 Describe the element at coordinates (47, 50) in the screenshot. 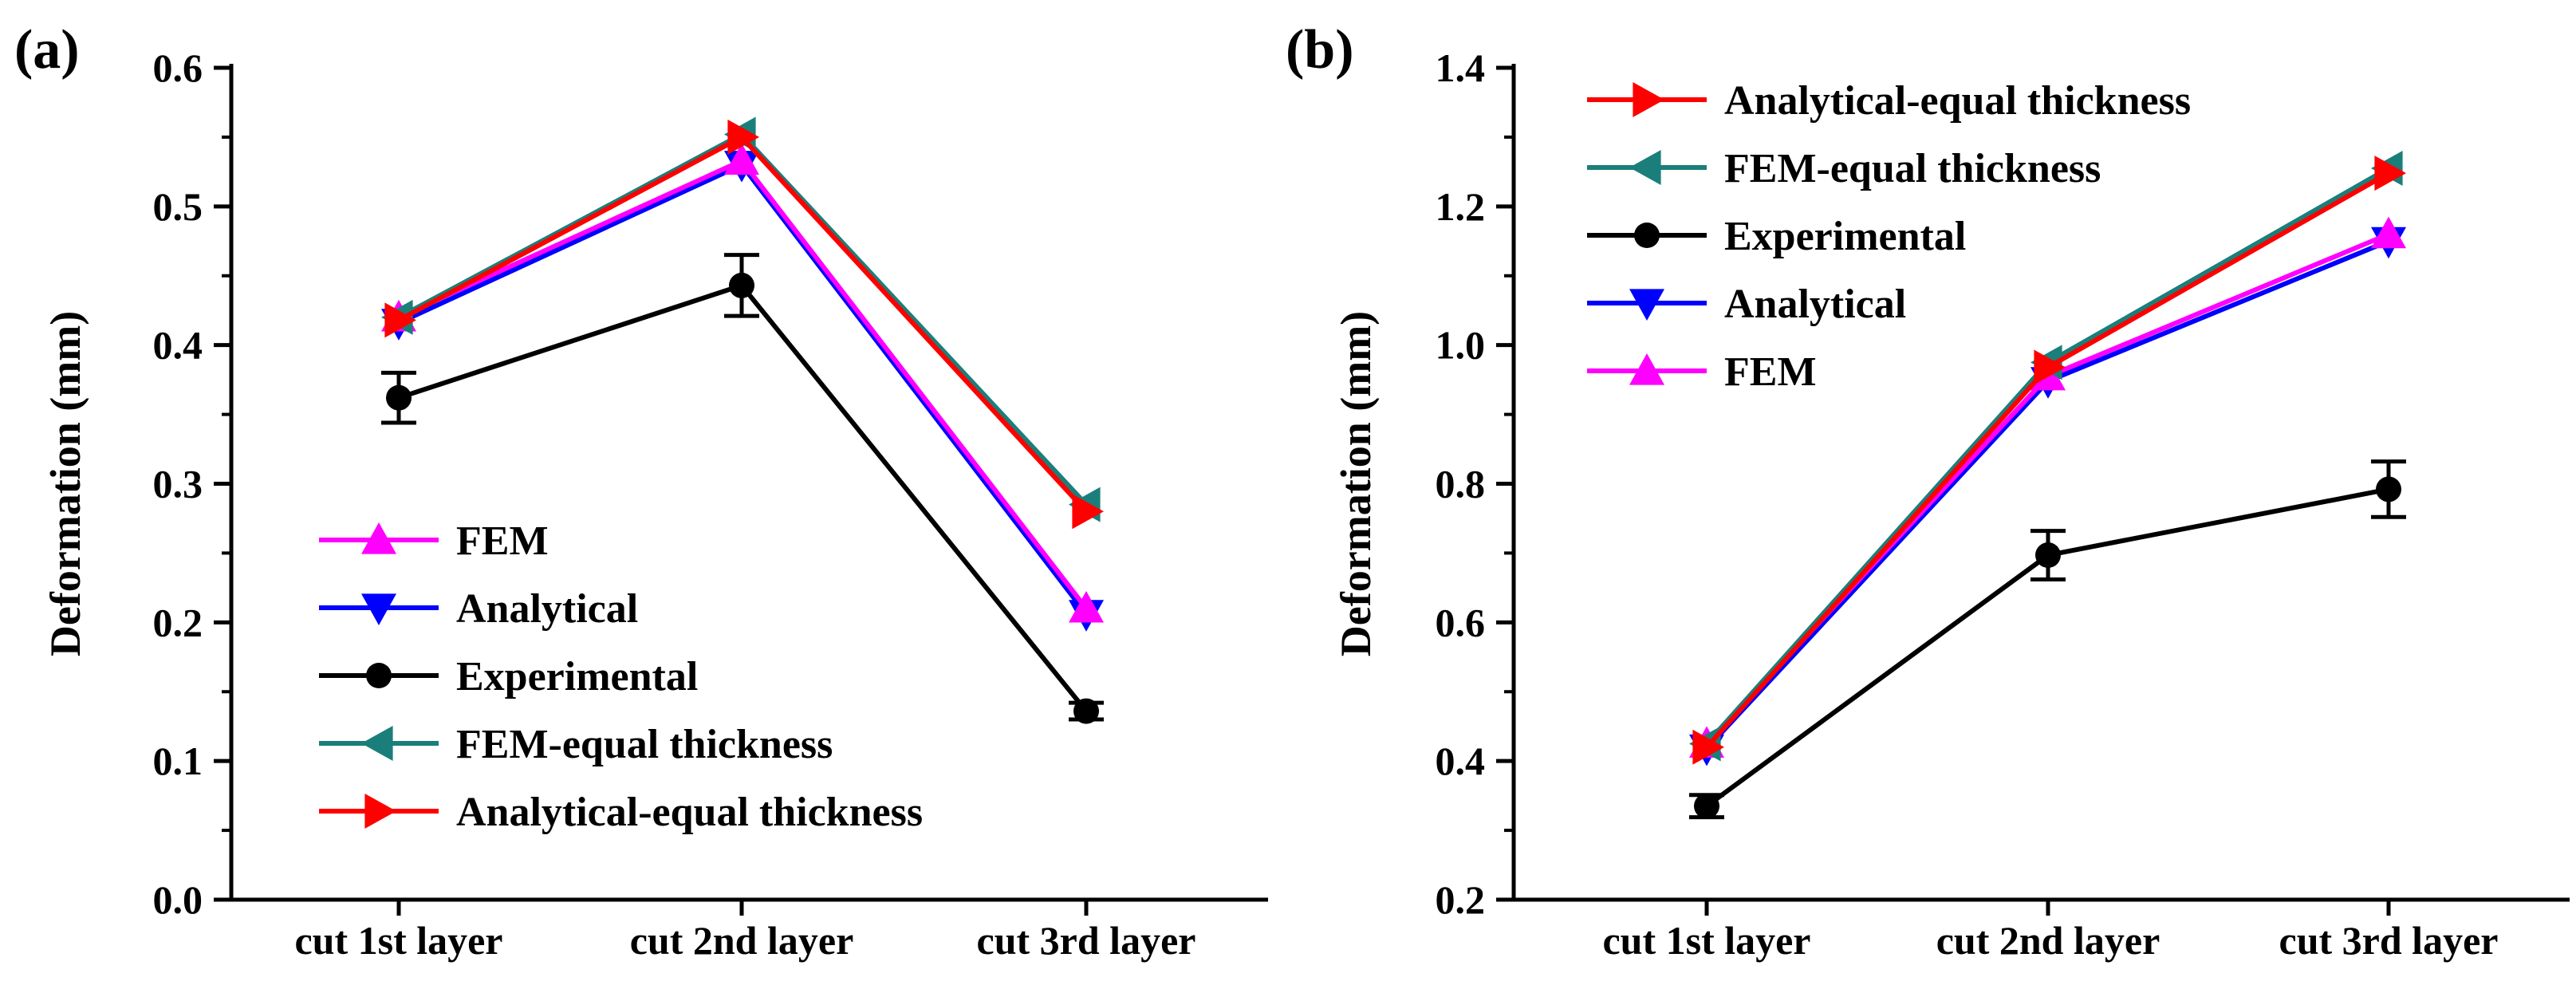

I see `panel-label: (a)` at that location.